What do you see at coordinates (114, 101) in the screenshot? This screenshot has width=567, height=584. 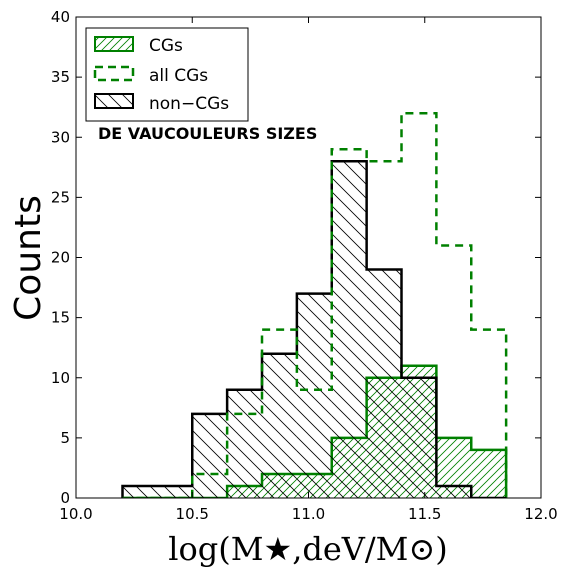 I see `legend-swatch-non-cgs` at bounding box center [114, 101].